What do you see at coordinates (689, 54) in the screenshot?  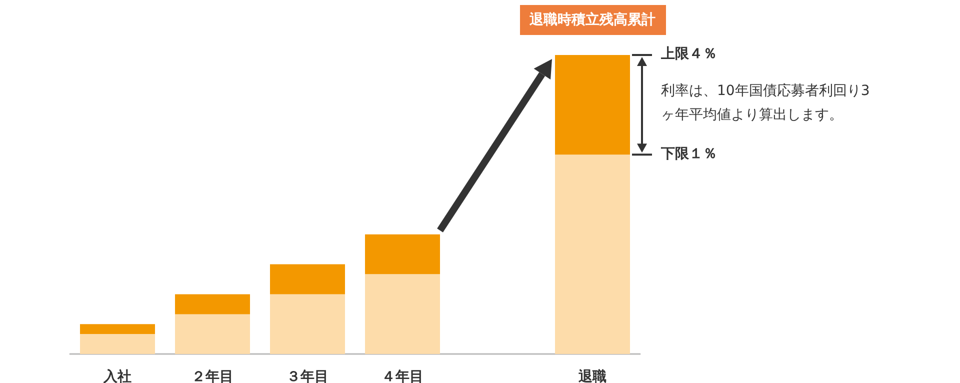 I see `text: 上限４％` at bounding box center [689, 54].